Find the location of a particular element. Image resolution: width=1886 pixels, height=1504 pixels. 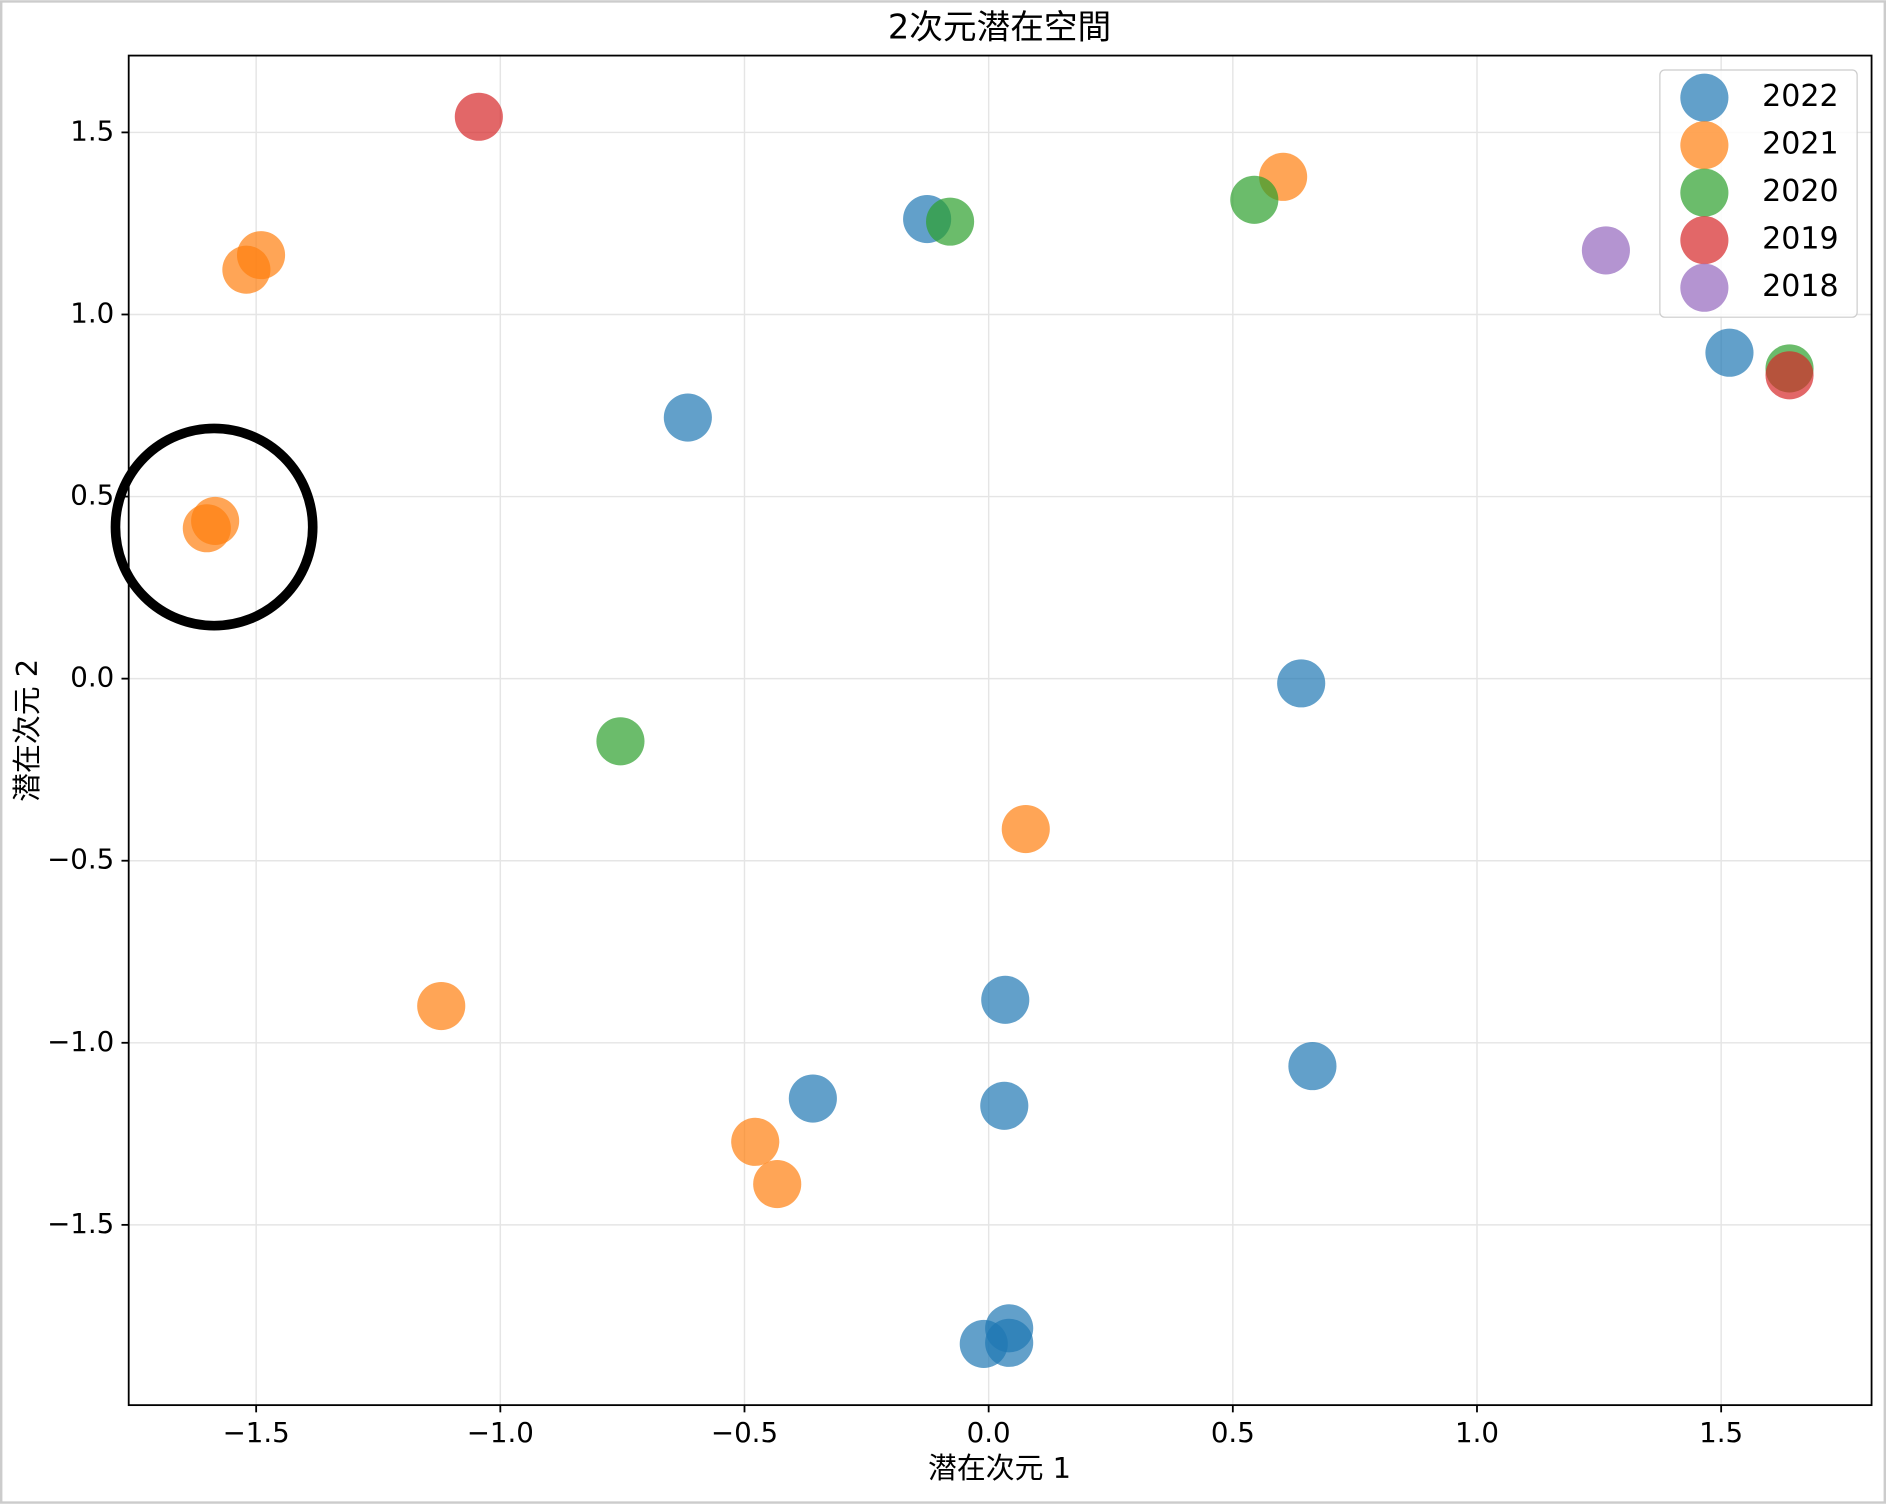

legend: 2022 2021 2020 2019 2018 is located at coordinates (1758, 193).